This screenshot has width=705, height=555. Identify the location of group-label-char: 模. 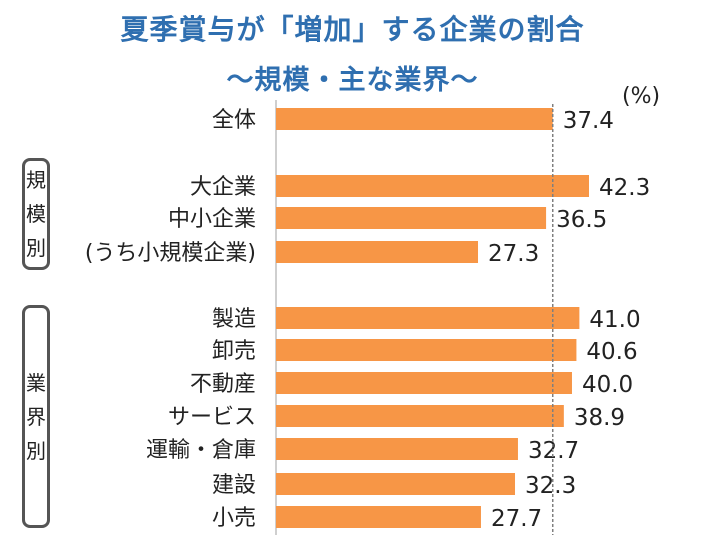
(36, 214).